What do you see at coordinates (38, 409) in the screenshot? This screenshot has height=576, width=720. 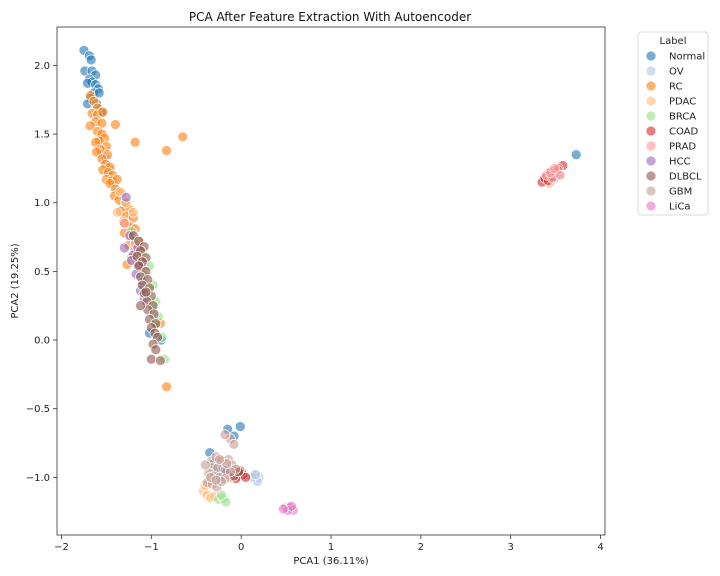 I see `y-tick-label: −0.5` at bounding box center [38, 409].